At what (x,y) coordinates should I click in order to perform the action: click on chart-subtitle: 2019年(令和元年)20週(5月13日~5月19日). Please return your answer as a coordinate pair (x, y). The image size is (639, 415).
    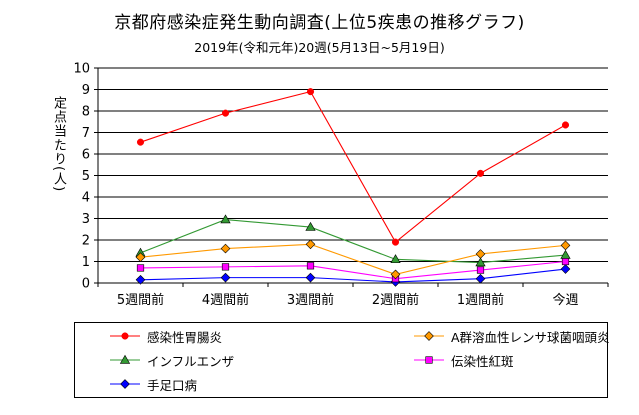
    Looking at the image, I should click on (319, 47).